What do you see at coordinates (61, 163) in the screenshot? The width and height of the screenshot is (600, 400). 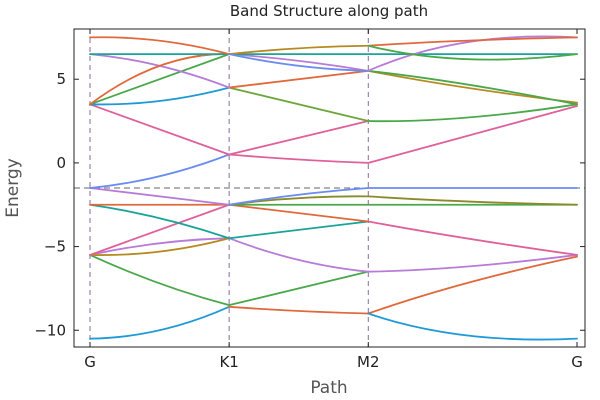 I see `y-tick-label: 0` at bounding box center [61, 163].